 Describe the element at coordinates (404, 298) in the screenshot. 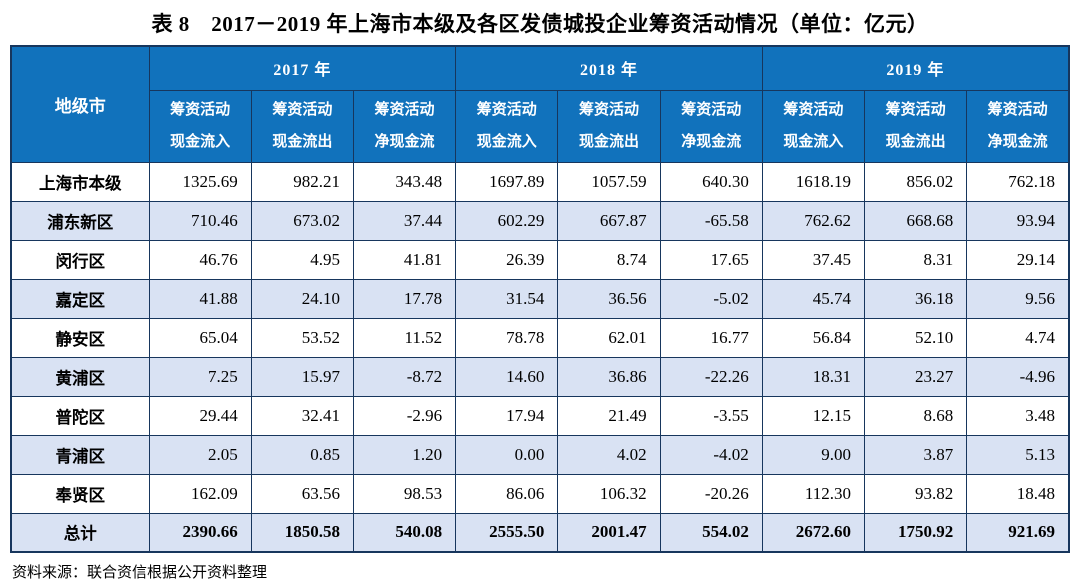

I see `value-cell: 17.78` at that location.